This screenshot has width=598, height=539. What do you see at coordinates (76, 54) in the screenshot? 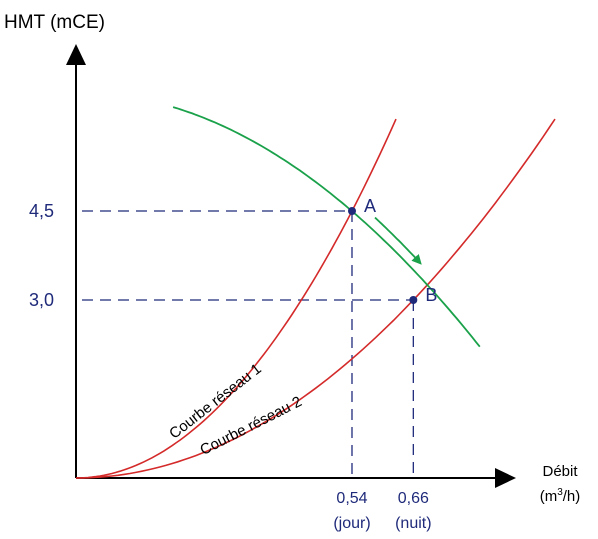
I see `y-axis-arrow` at bounding box center [76, 54].